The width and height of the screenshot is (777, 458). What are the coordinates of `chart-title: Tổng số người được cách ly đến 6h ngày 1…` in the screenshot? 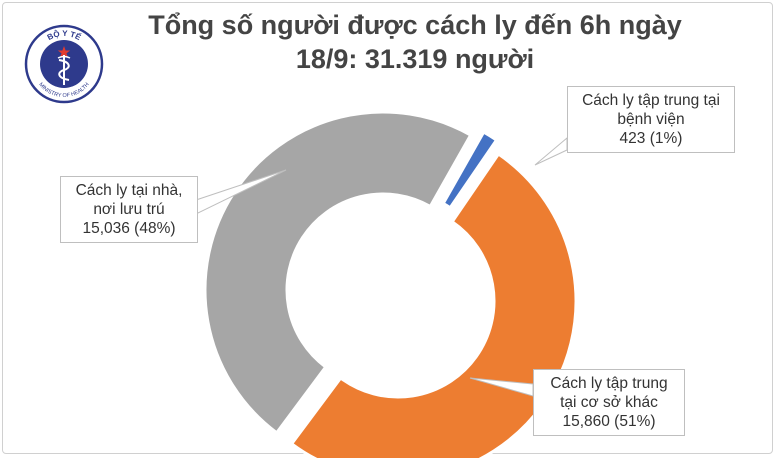 It's located at (415, 42).